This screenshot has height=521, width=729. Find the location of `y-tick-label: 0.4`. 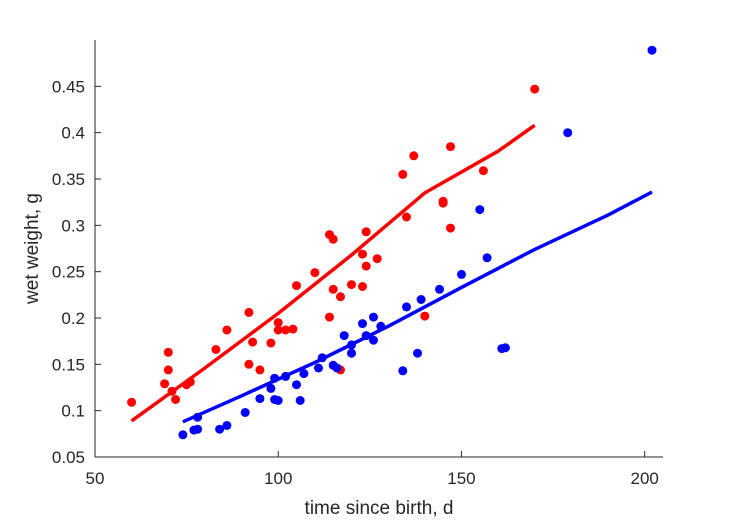

y-tick-label: 0.4 is located at coordinates (73, 133).